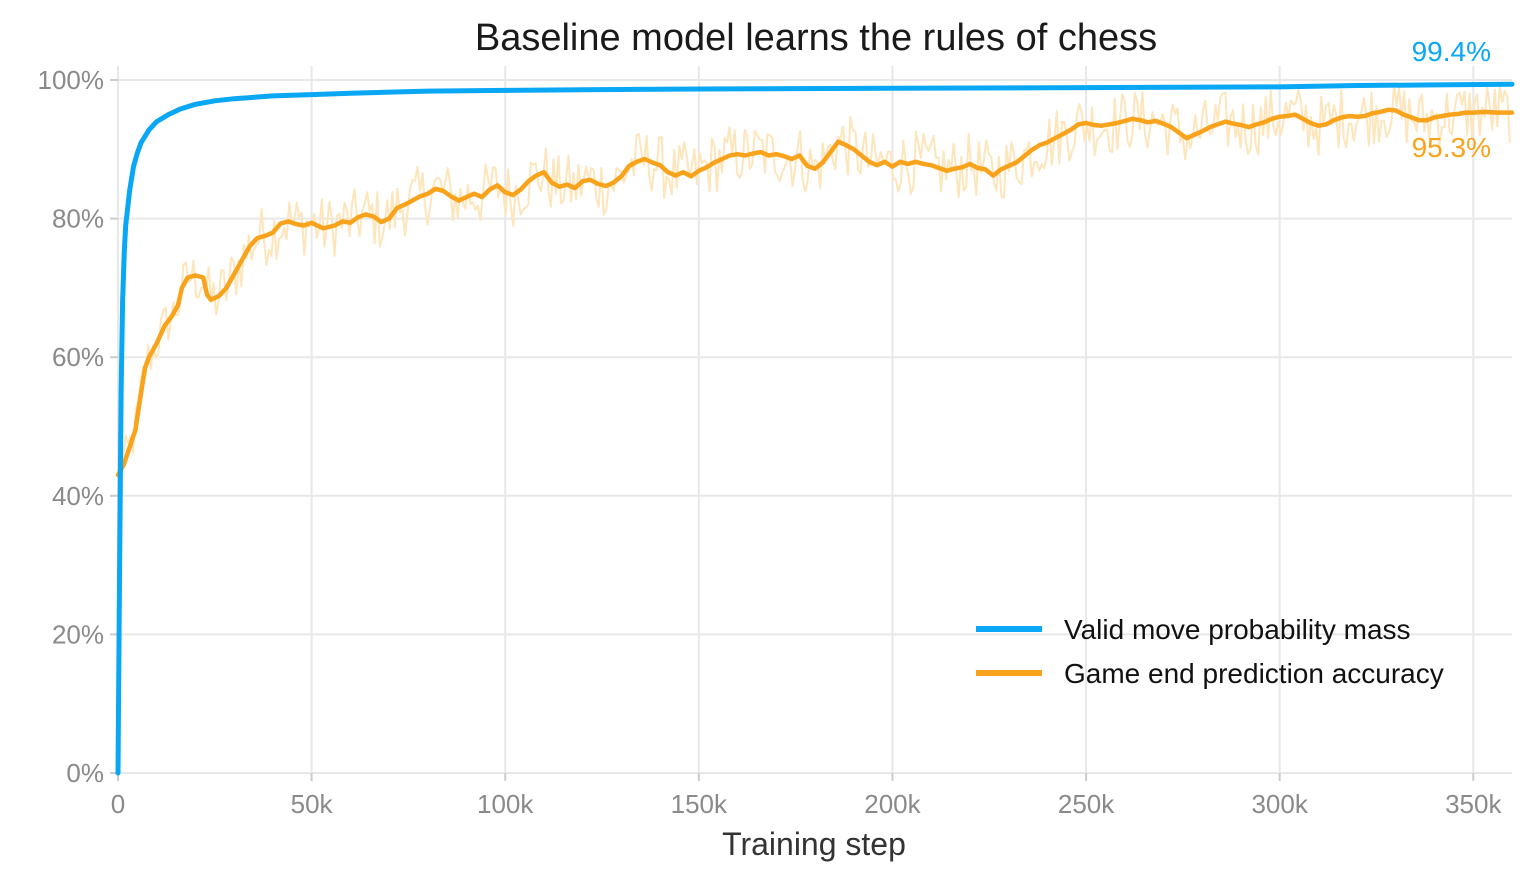 The height and width of the screenshot is (883, 1532). What do you see at coordinates (1451, 99) in the screenshot?
I see `end-labels: 99.4% 95.3%` at bounding box center [1451, 99].